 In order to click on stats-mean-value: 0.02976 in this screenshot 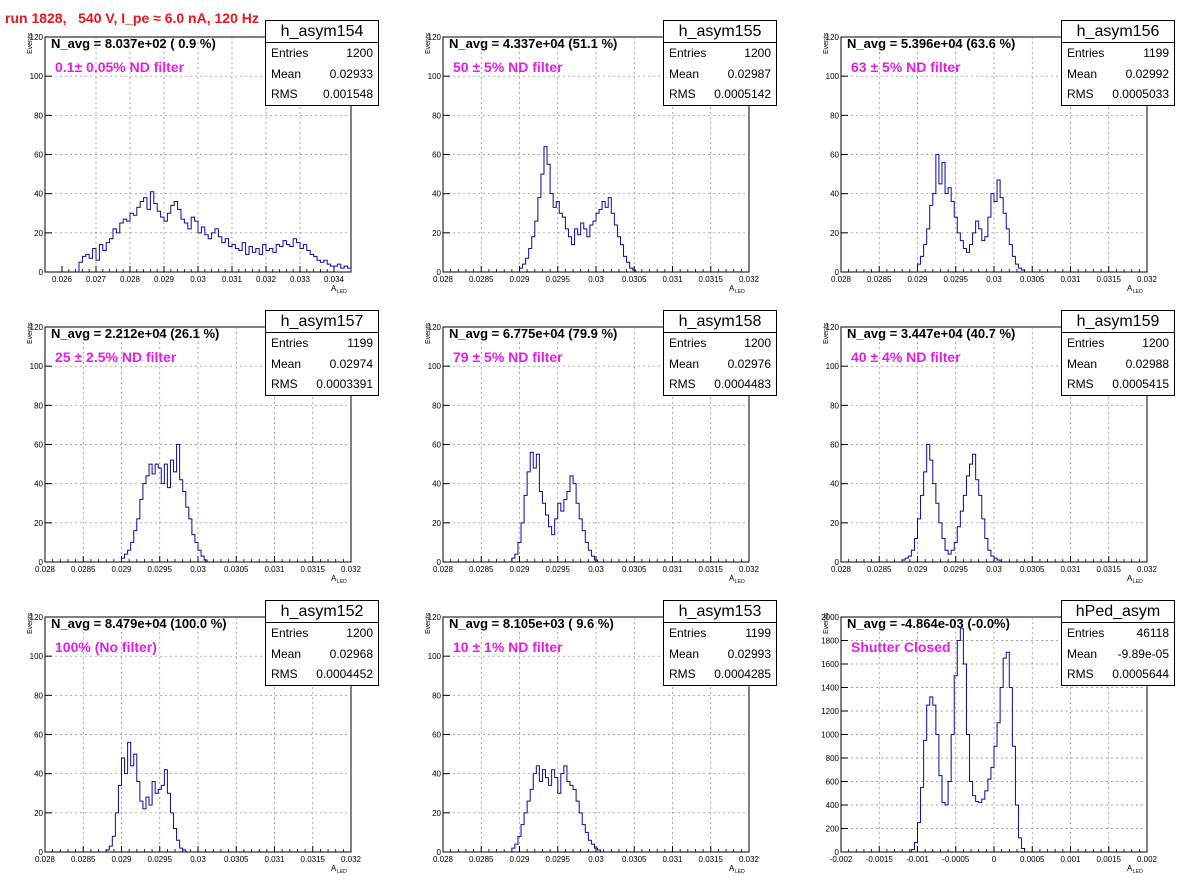, I will do `click(749, 363)`.